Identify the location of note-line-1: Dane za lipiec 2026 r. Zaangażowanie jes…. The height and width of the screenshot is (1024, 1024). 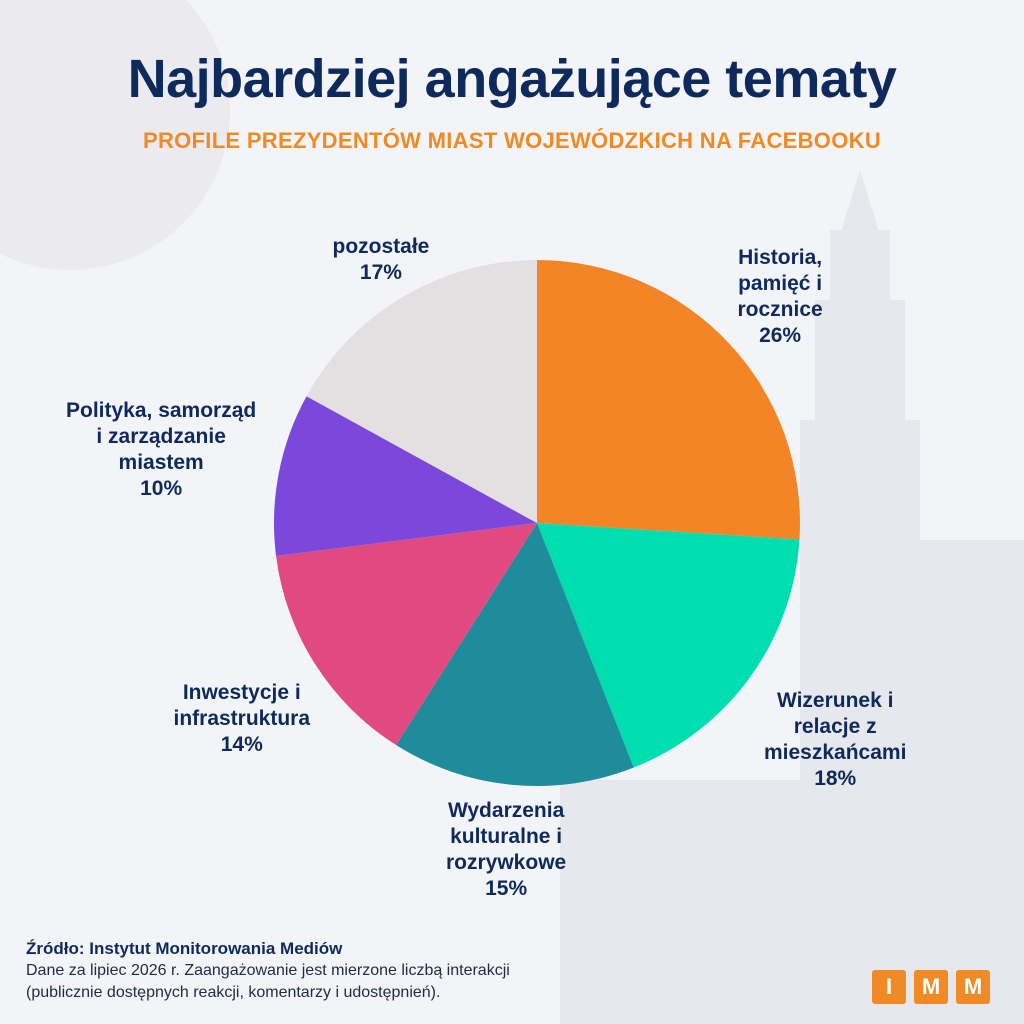
(268, 970).